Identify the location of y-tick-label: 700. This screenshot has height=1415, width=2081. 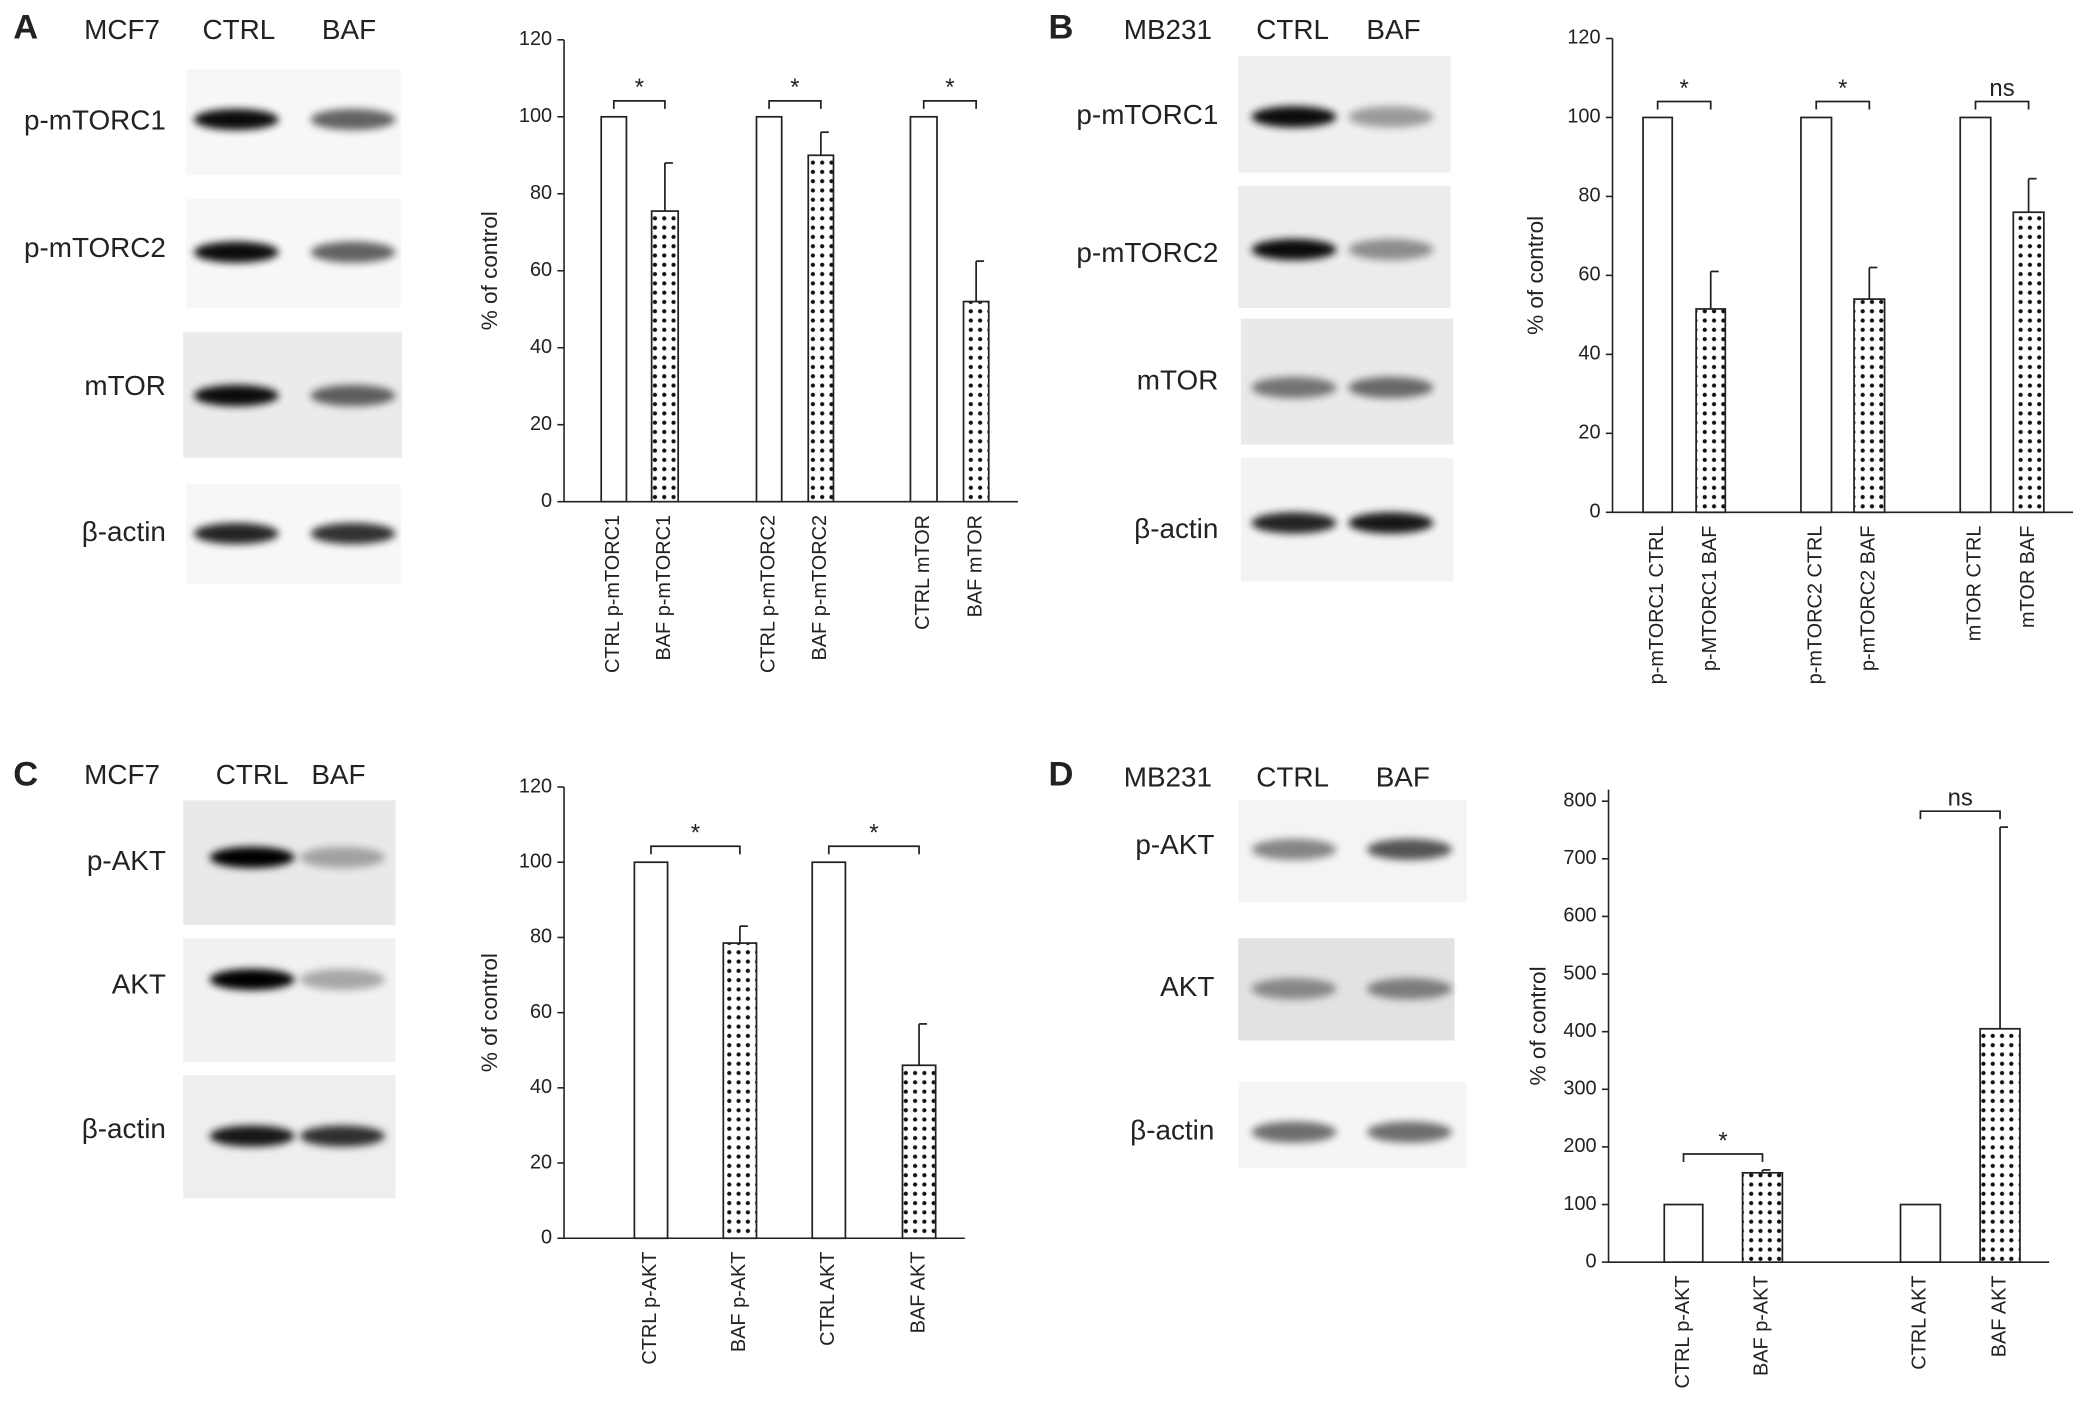
(1579, 858).